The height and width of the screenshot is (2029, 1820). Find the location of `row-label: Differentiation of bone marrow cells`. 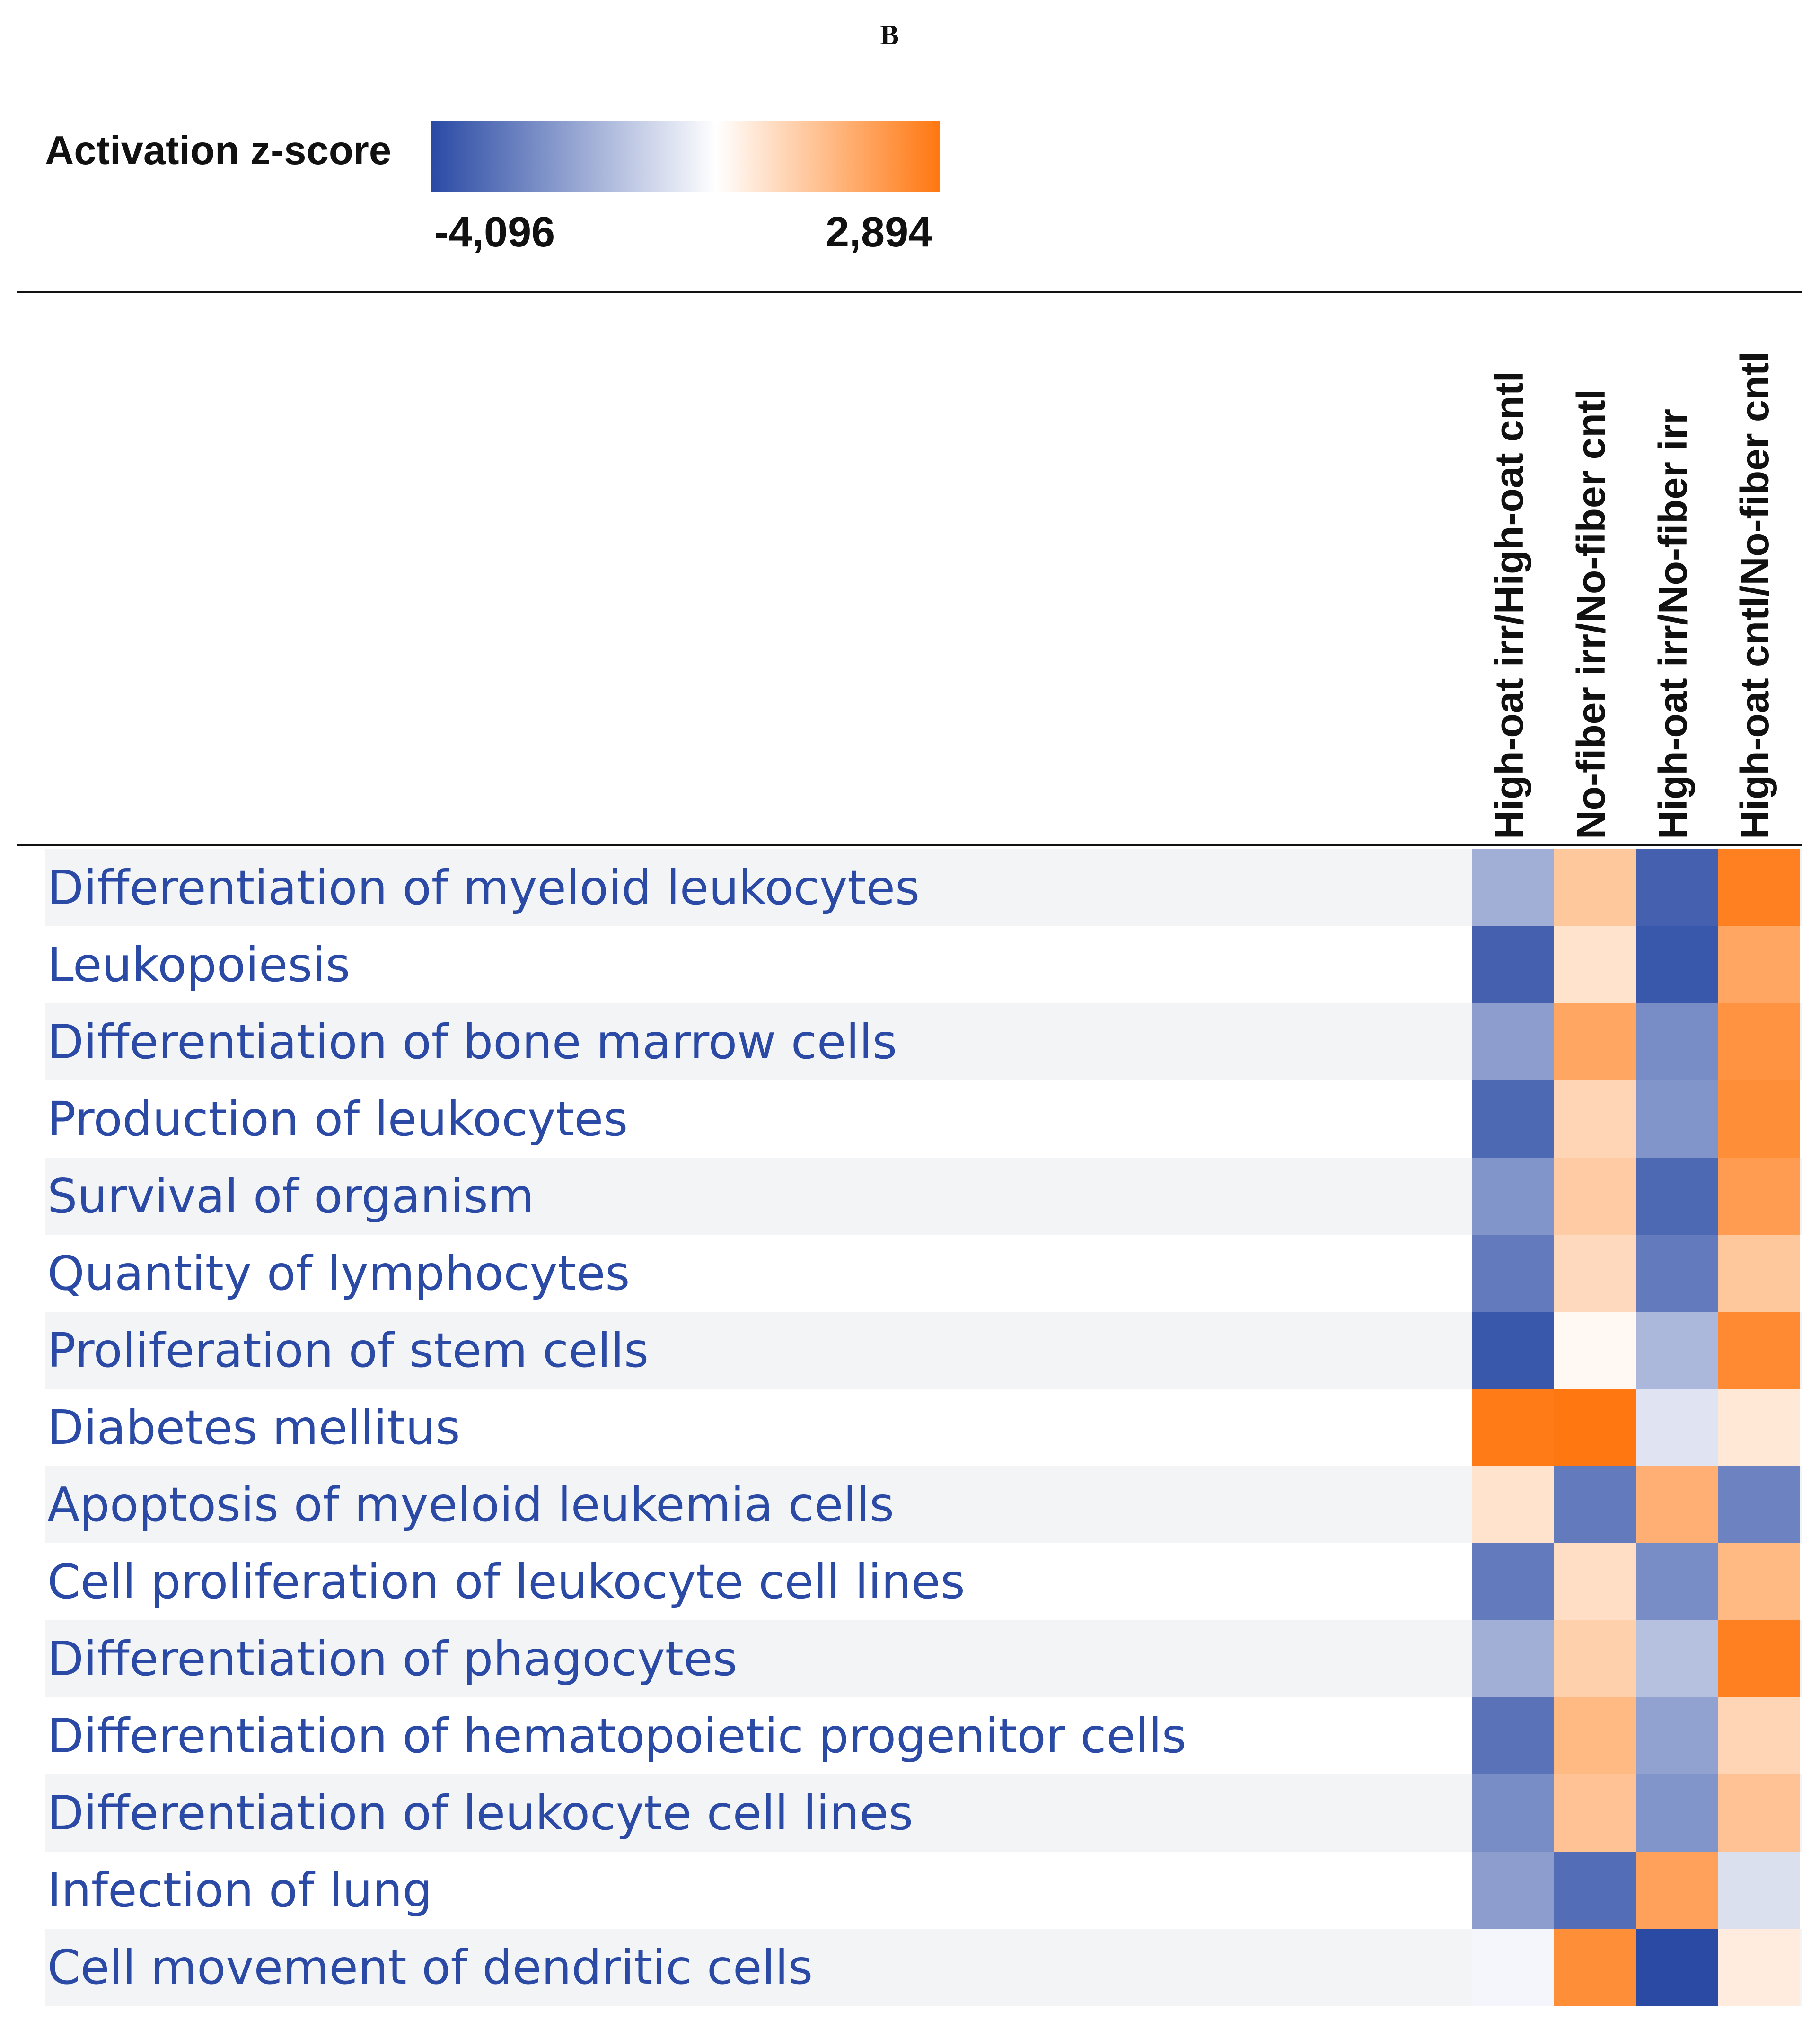

row-label: Differentiation of bone marrow cells is located at coordinates (472, 1042).